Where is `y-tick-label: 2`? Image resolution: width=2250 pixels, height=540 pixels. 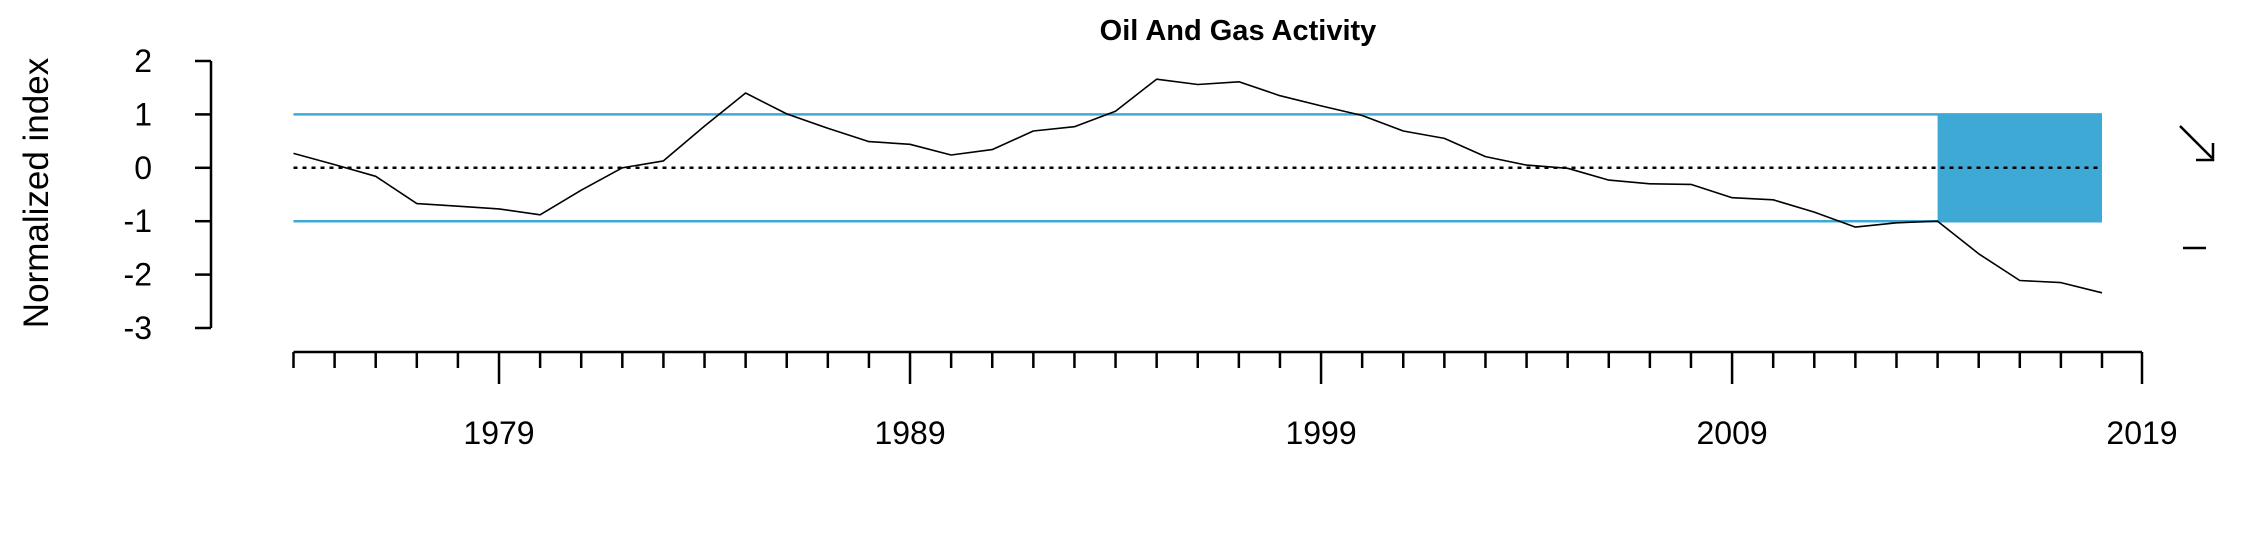 y-tick-label: 2 is located at coordinates (143, 61).